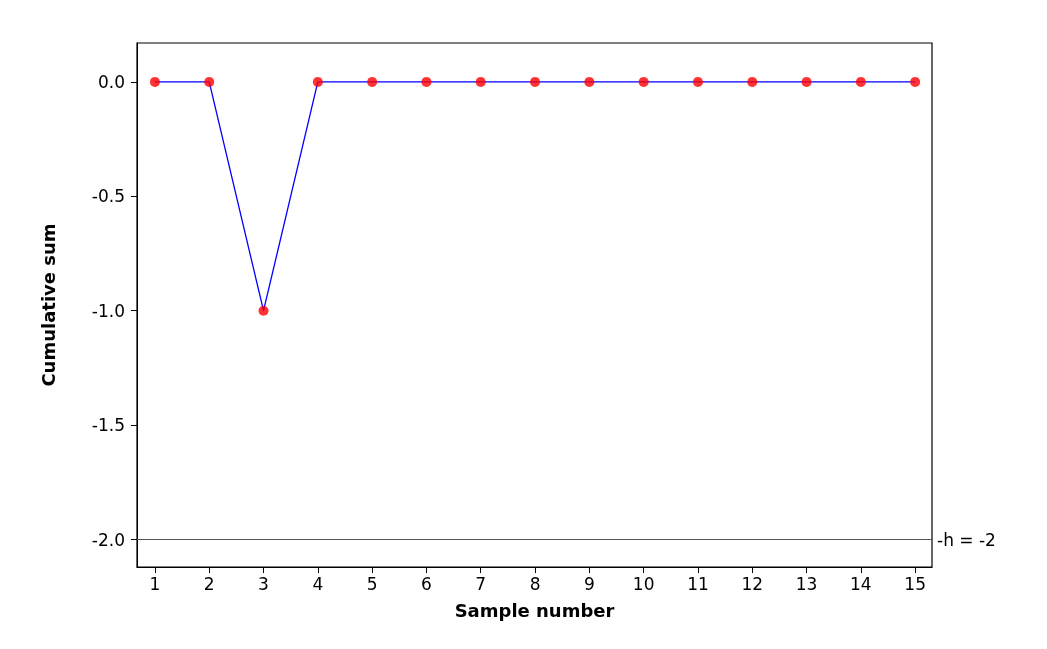  Describe the element at coordinates (209, 583) in the screenshot. I see `x-tick-label: 2` at that location.